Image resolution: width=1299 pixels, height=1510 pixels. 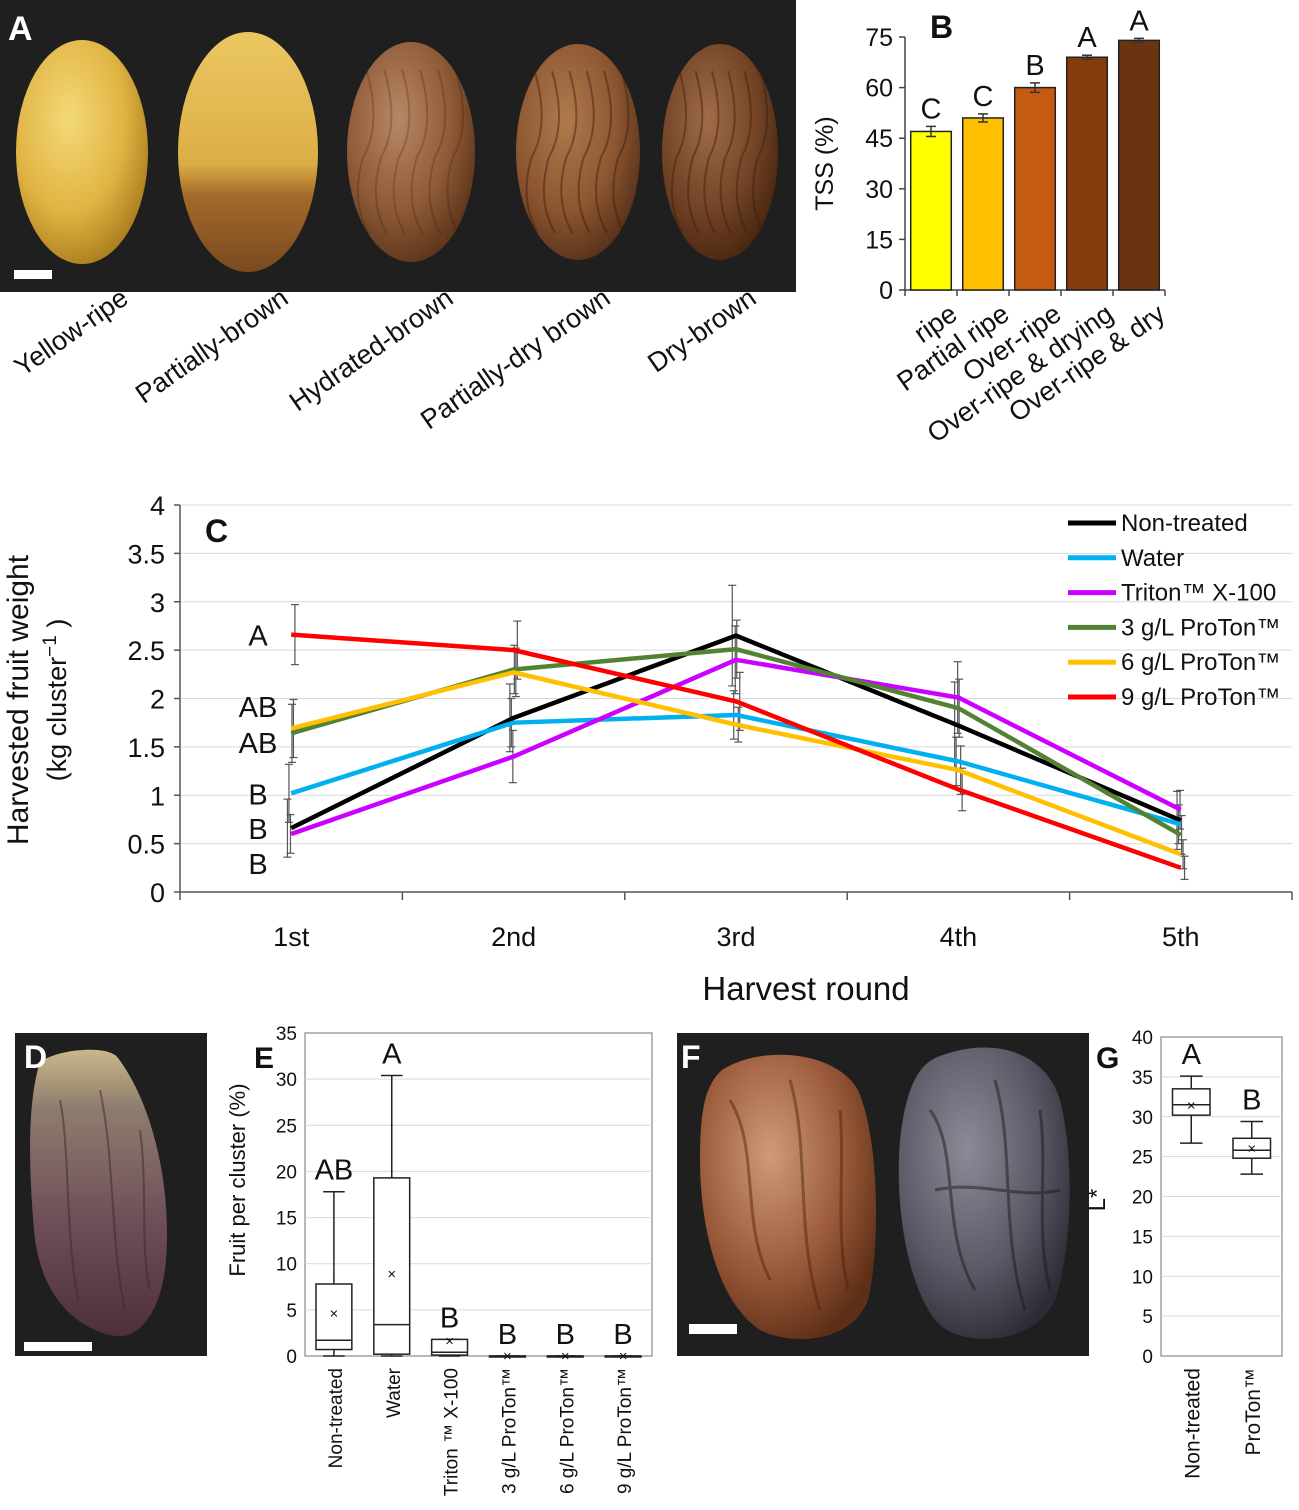 What do you see at coordinates (1184, 523) in the screenshot?
I see `legend-label: Non-treated` at bounding box center [1184, 523].